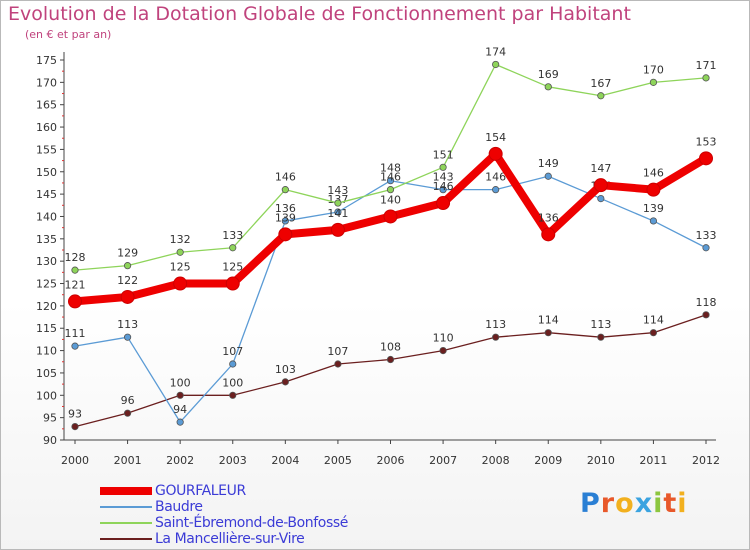 This screenshot has height=550, width=750. What do you see at coordinates (601, 460) in the screenshot?
I see `x-tick-label: 2010` at bounding box center [601, 460].